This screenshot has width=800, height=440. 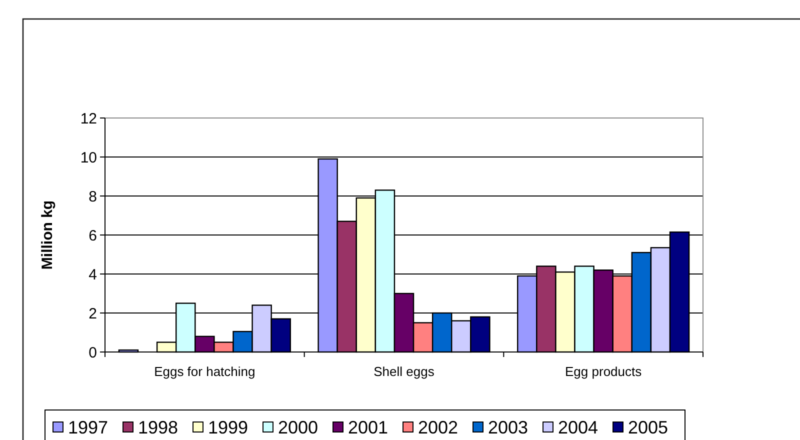 I want to click on y-tick-label: 0, so click(x=92, y=353).